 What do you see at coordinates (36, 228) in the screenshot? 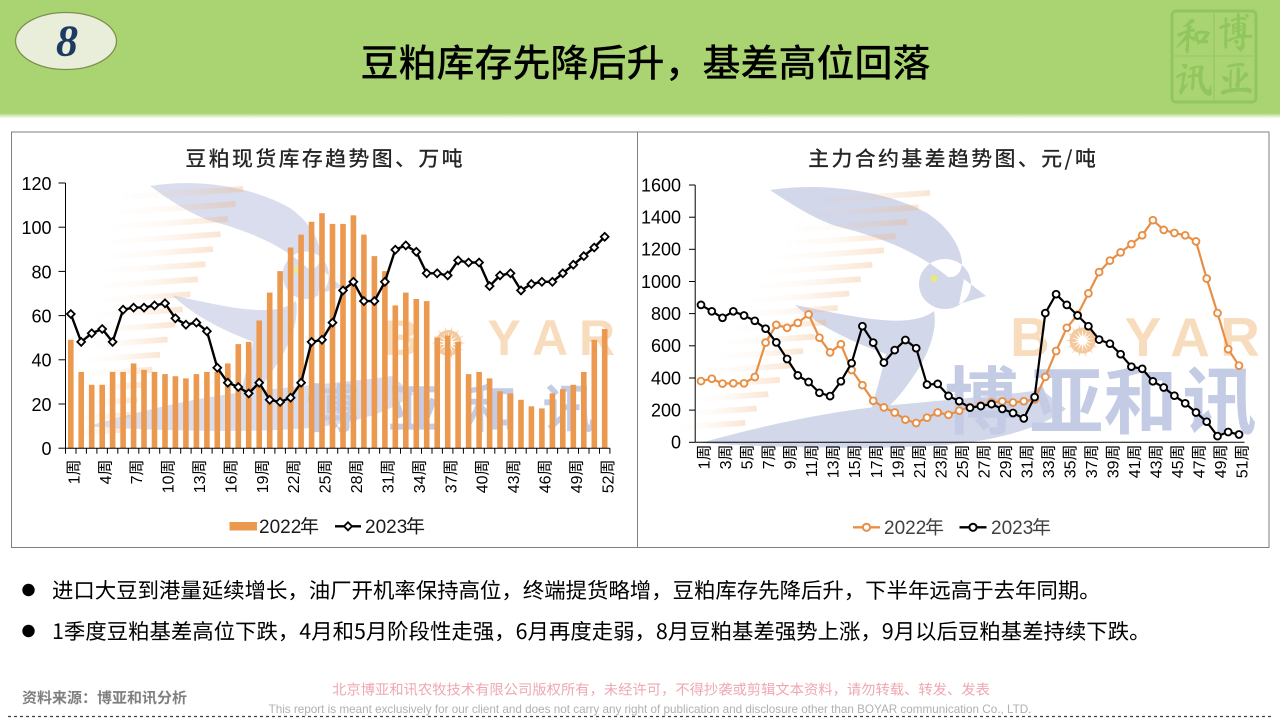
I see `svg-text: 100` at bounding box center [36, 228].